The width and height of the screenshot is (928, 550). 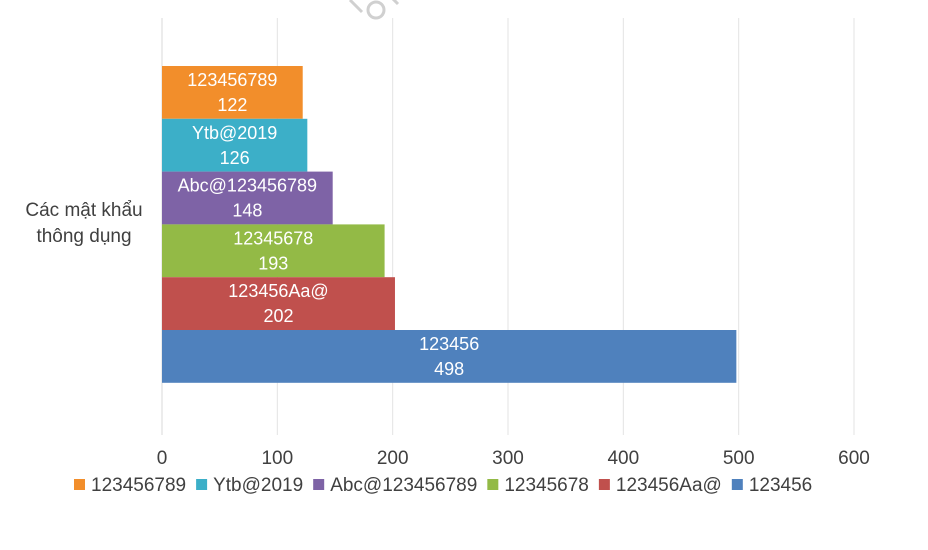 I want to click on x-axis-ticks: 0 100 200 300 400 500 600, so click(x=513, y=458).